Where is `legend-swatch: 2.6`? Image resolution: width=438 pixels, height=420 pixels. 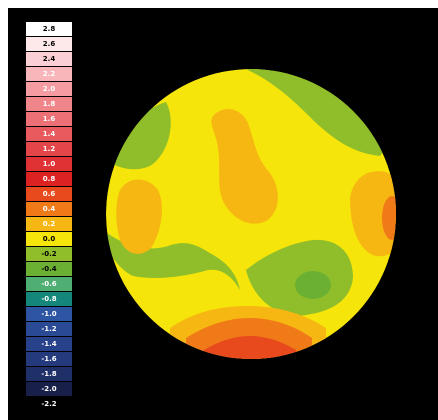
legend-swatch: 2.6 is located at coordinates (49, 44).